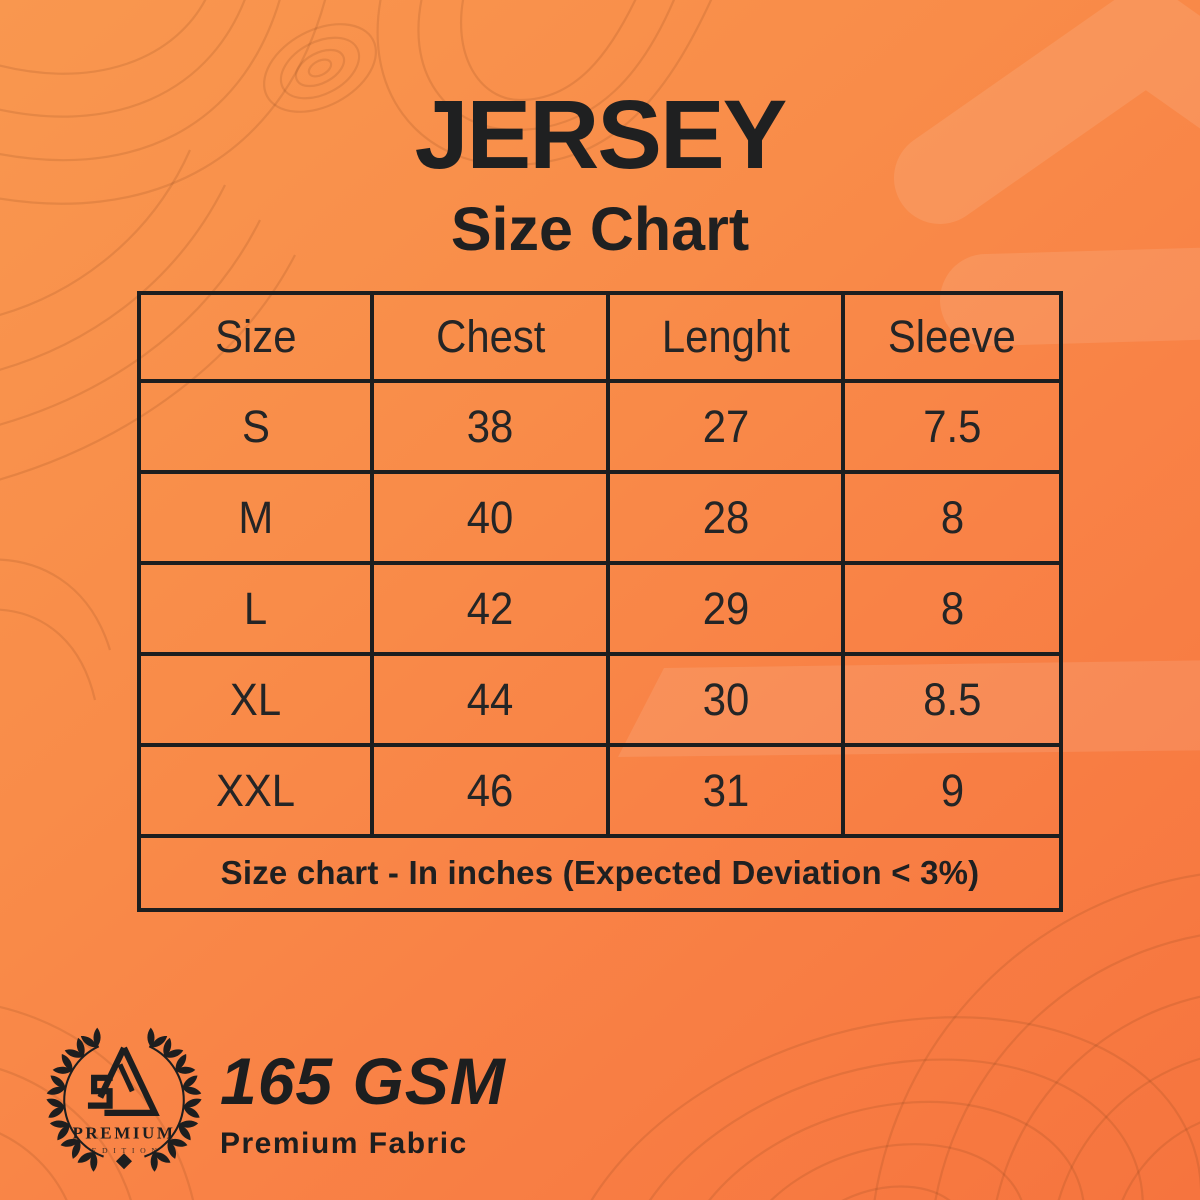 Image resolution: width=1200 pixels, height=1200 pixels. What do you see at coordinates (344, 1143) in the screenshot?
I see `fabric-subheading: Premium Fabric` at bounding box center [344, 1143].